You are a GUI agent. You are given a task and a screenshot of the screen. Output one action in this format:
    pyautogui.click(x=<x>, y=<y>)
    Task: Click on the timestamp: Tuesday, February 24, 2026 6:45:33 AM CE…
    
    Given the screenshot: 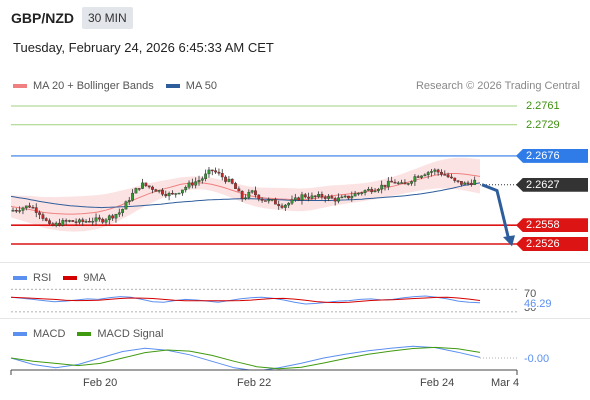 What is the action you would take?
    pyautogui.click(x=143, y=47)
    